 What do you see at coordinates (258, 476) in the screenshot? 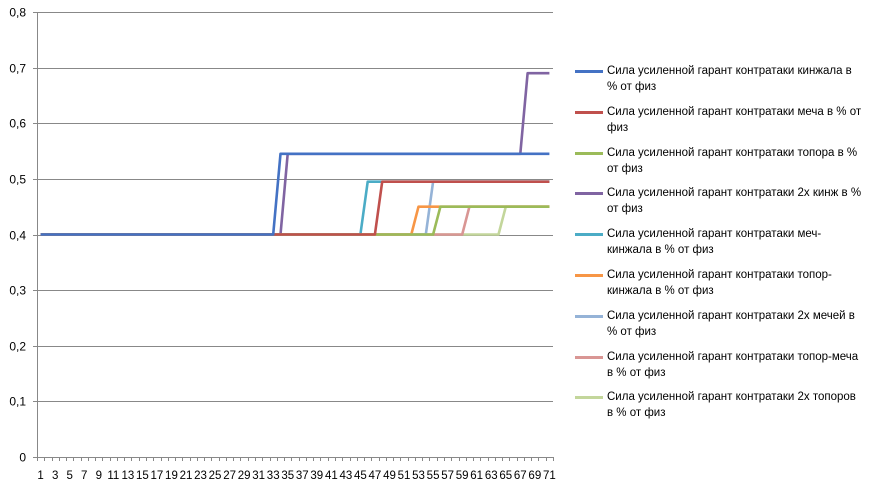
I see `x-tick-label: 31` at bounding box center [258, 476].